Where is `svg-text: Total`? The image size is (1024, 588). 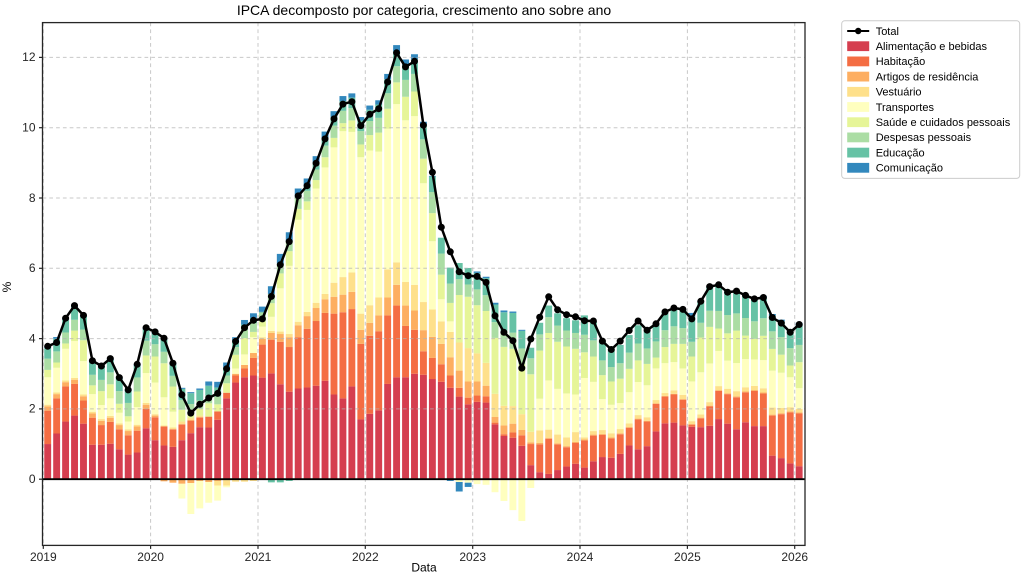 svg-text: Total is located at coordinates (887, 32).